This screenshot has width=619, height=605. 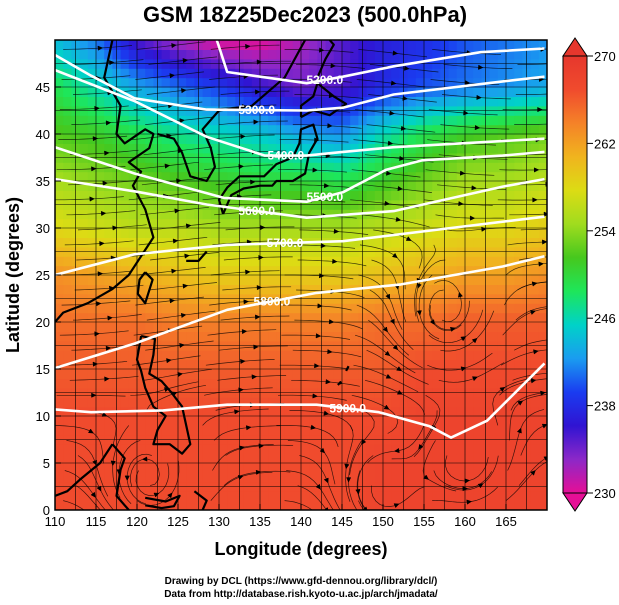 I want to click on x-tick-label: 110, so click(x=55, y=521).